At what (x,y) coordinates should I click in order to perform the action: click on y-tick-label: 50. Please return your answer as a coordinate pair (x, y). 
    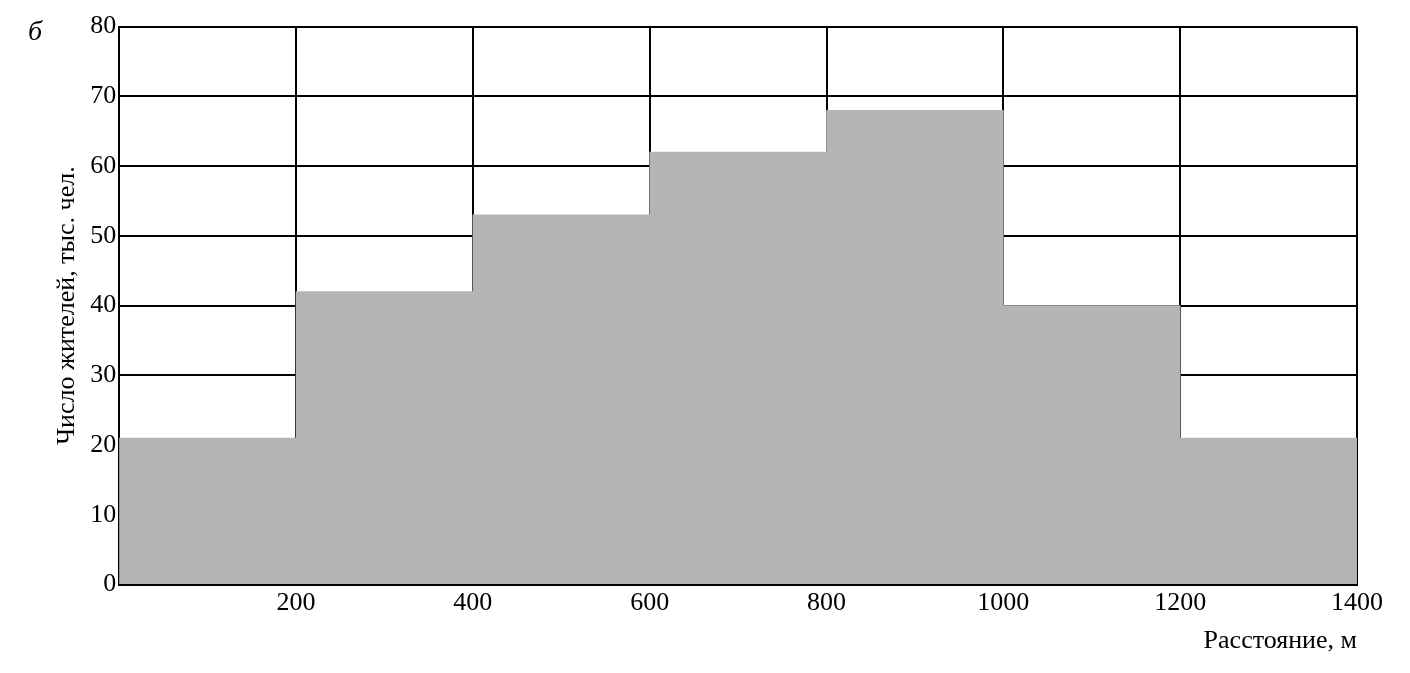
    Looking at the image, I should click on (103, 234).